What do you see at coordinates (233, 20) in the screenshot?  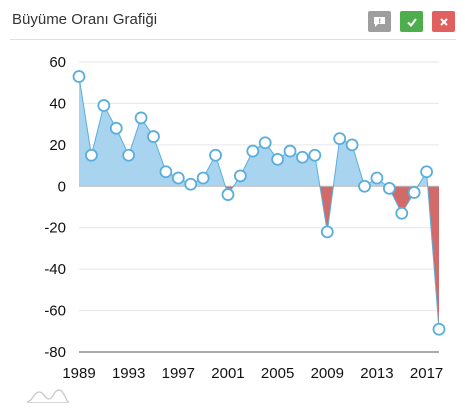 I see `chart-header: Büyüme Oranı Grafiği` at bounding box center [233, 20].